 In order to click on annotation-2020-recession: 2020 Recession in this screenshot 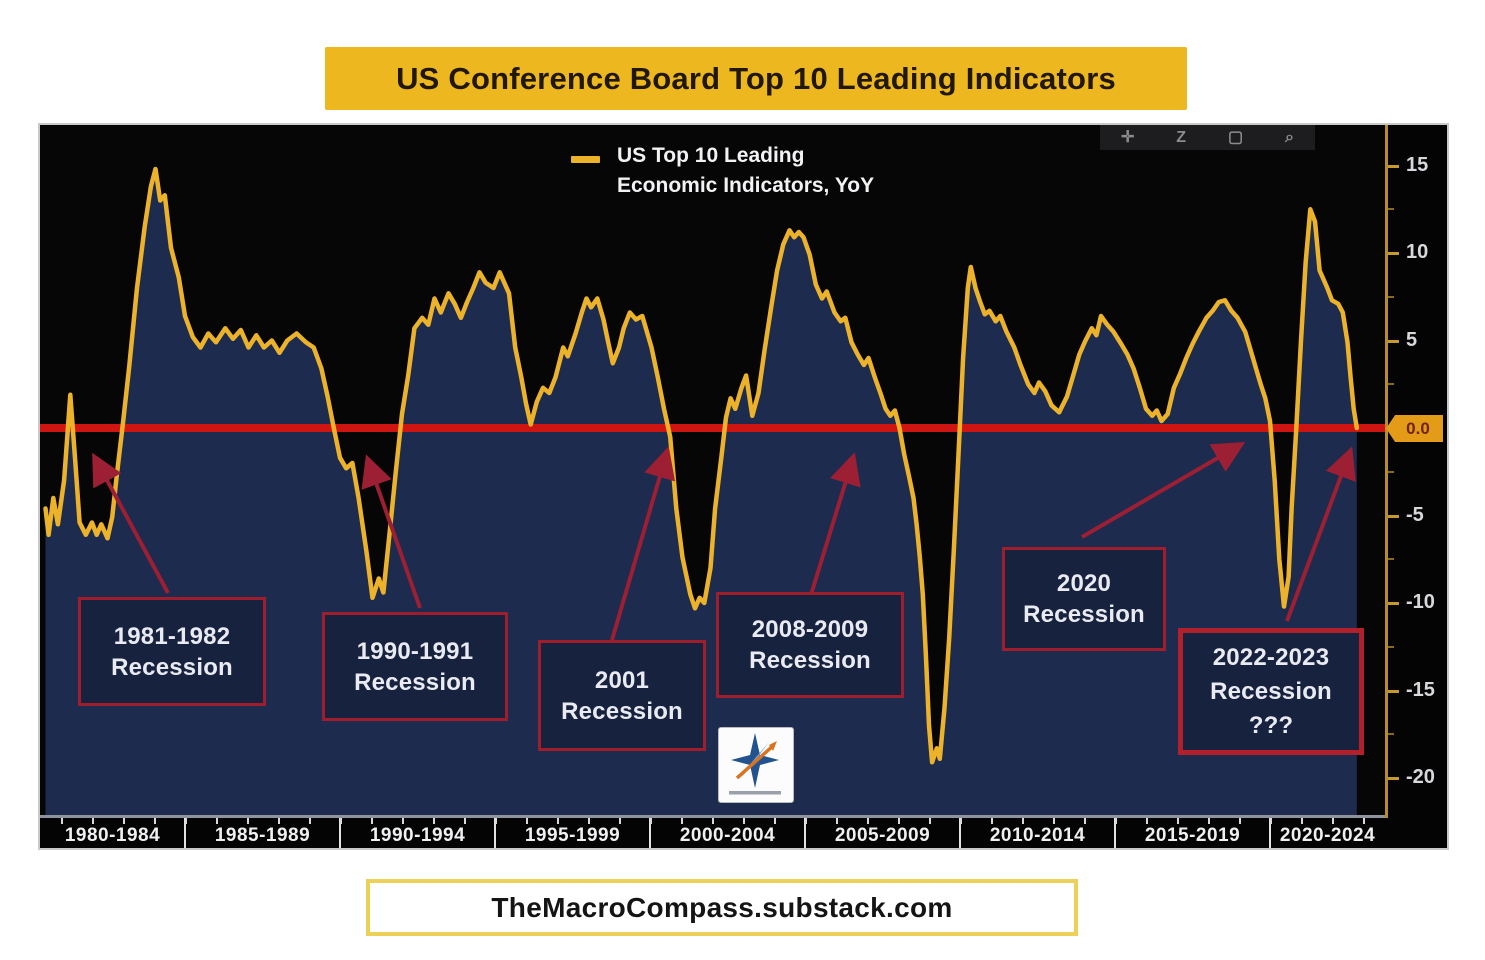, I will do `click(1084, 599)`.